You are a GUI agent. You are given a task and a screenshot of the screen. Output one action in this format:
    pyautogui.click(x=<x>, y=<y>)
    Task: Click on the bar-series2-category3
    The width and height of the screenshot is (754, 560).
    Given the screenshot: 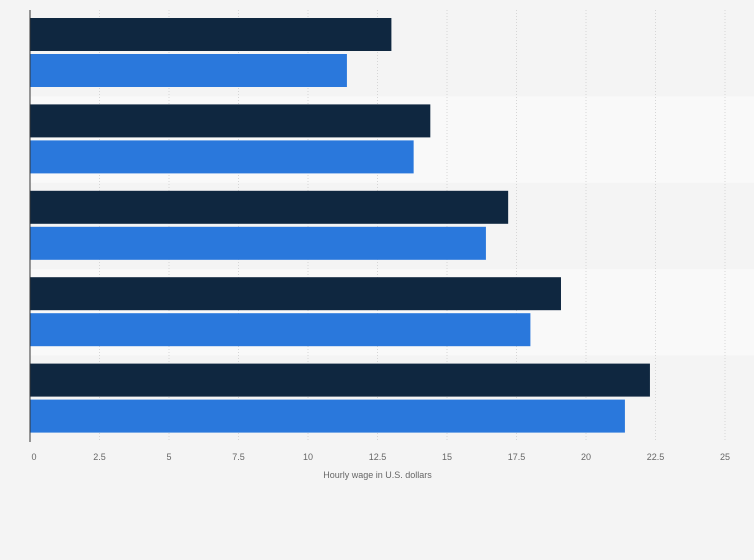 What is the action you would take?
    pyautogui.click(x=258, y=243)
    